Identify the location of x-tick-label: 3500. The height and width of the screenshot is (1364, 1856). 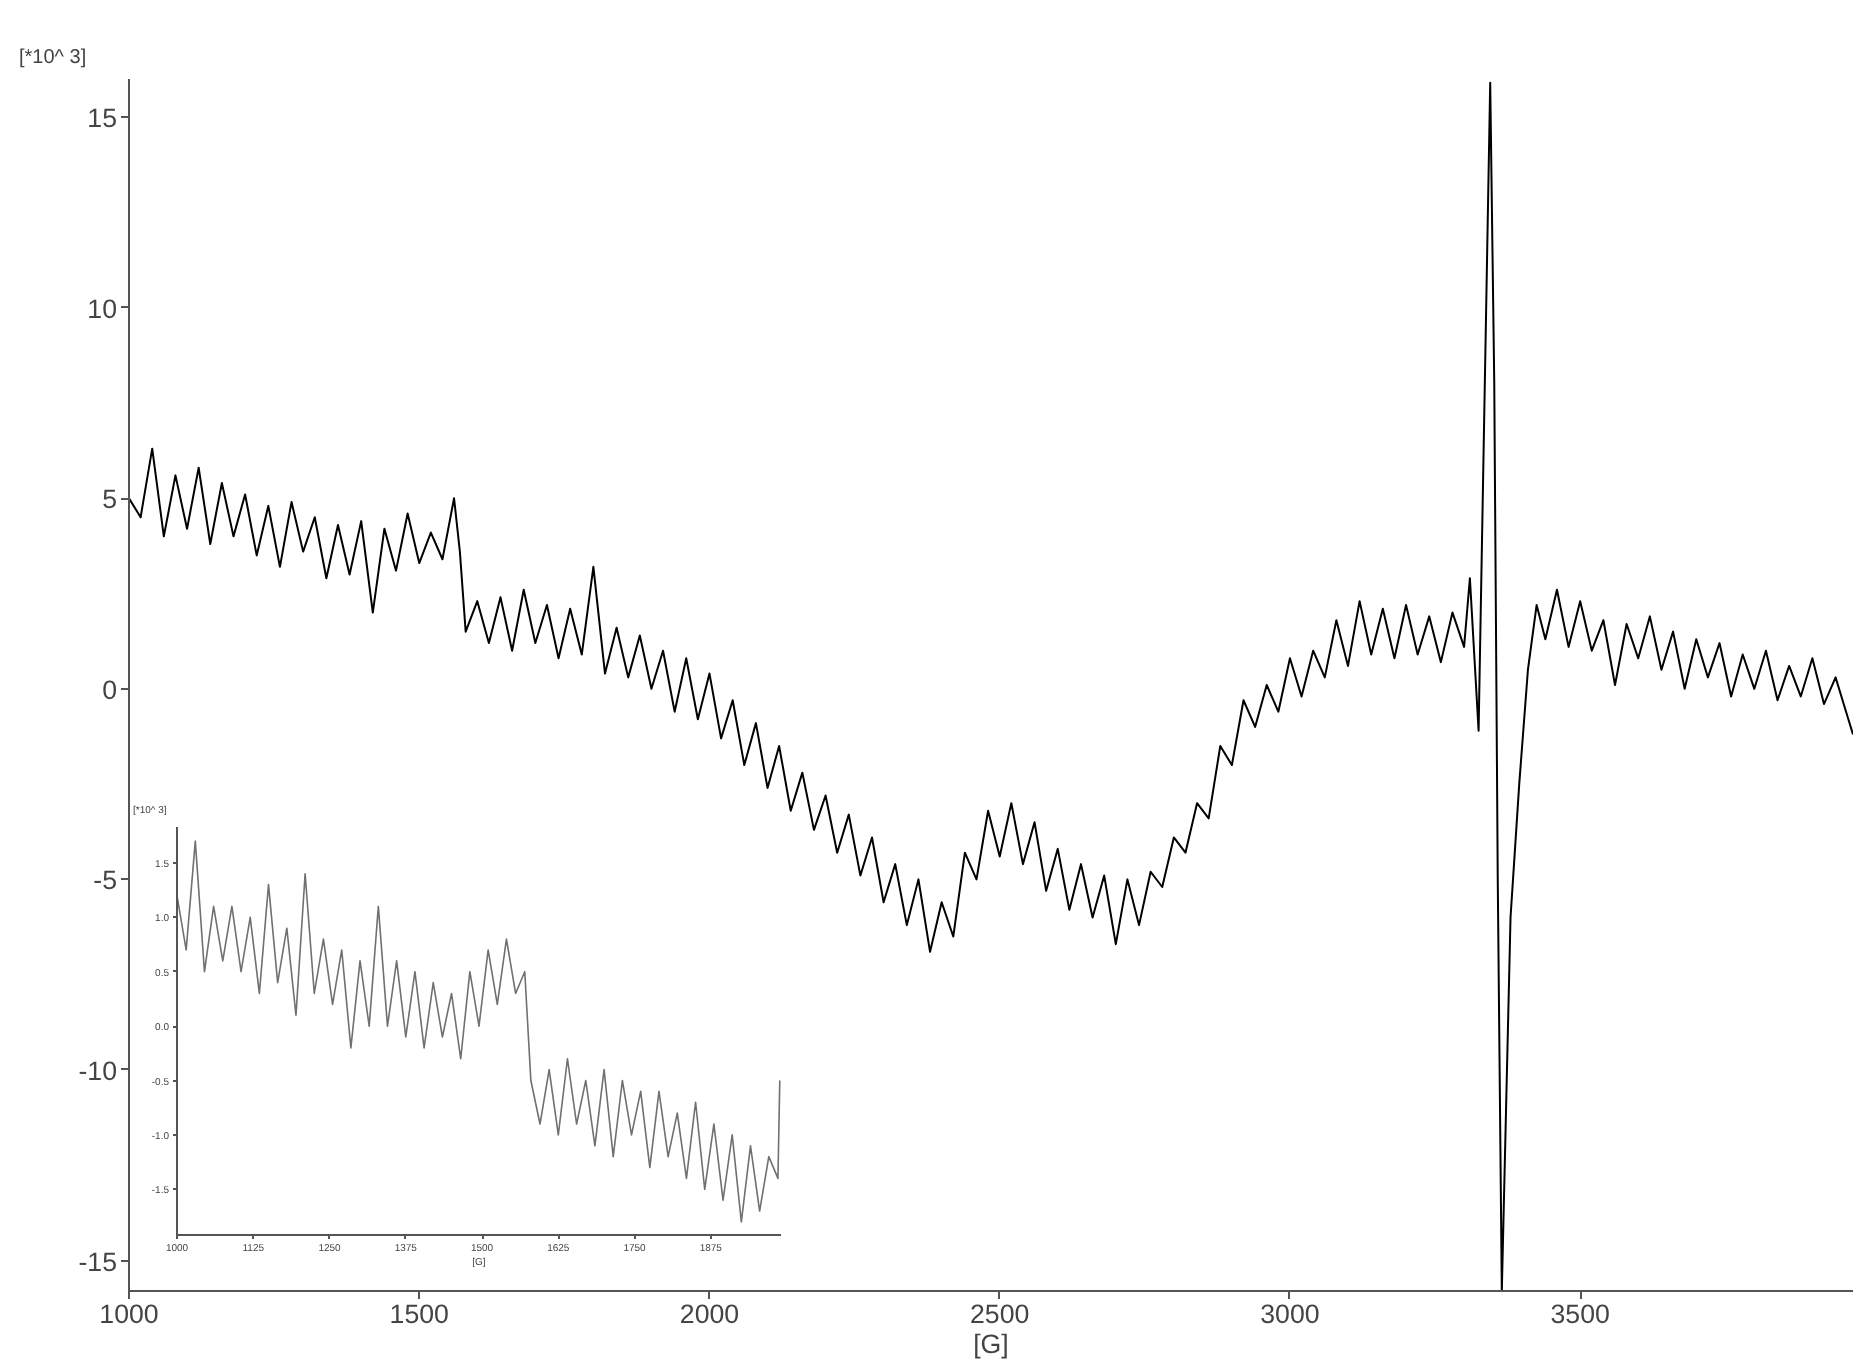
(1580, 1314).